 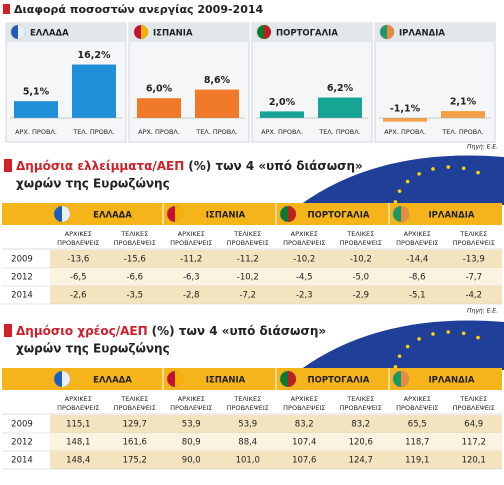 What do you see at coordinates (139, 9) in the screenshot?
I see `chart-title: Διαφορά ποσοστών ανεργίας 2009-2014` at bounding box center [139, 9].